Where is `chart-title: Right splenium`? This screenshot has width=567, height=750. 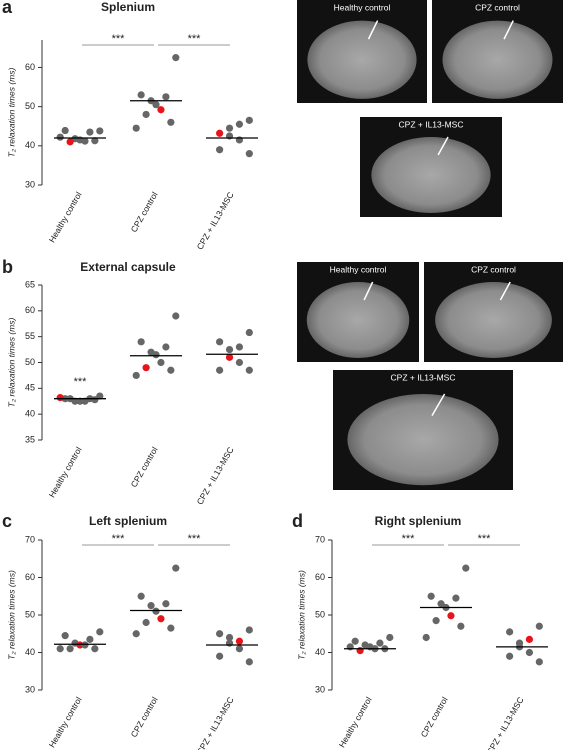 chart-title: Right splenium is located at coordinates (418, 521).